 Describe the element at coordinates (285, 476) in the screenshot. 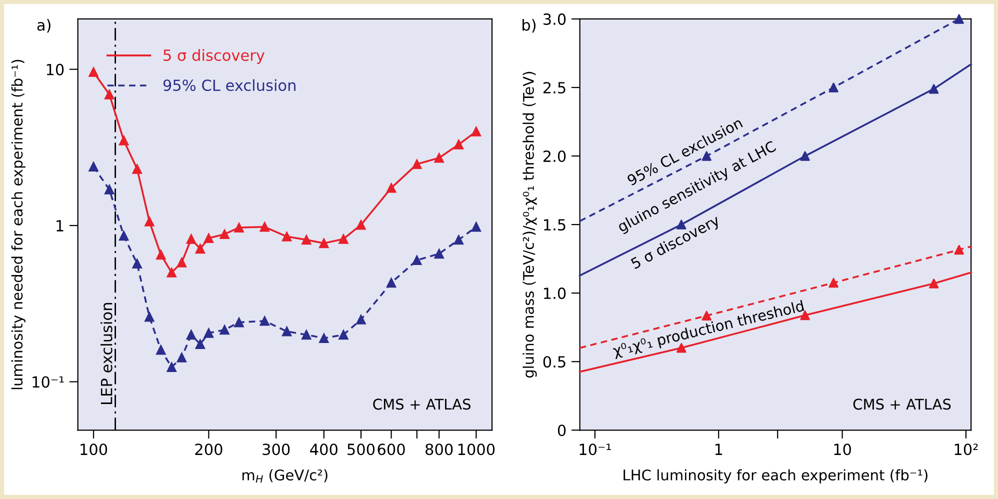

I see `x-axis-title: m$_{H}$ (GeV/c²)` at that location.